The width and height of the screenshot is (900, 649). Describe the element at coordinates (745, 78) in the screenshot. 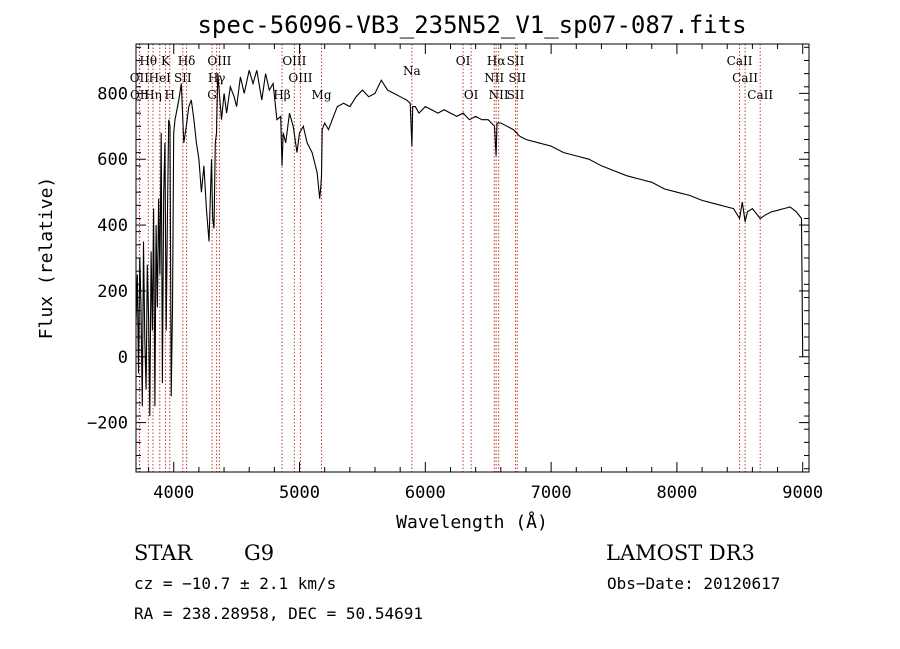

I see `spectral-line-label-16: CaII` at that location.